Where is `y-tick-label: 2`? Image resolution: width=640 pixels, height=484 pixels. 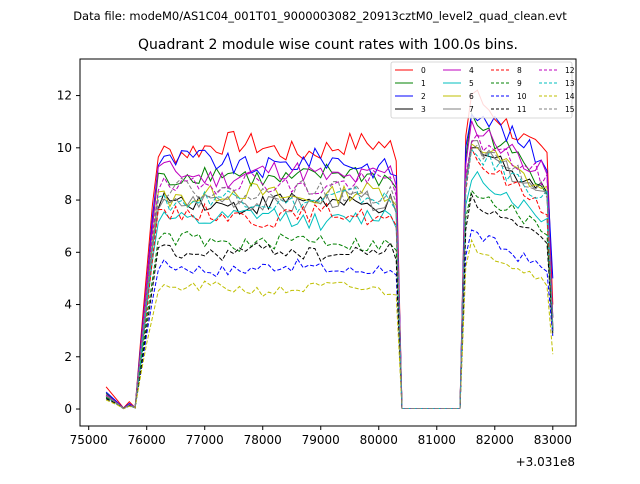
y-tick-label: 2 is located at coordinates (68, 357).